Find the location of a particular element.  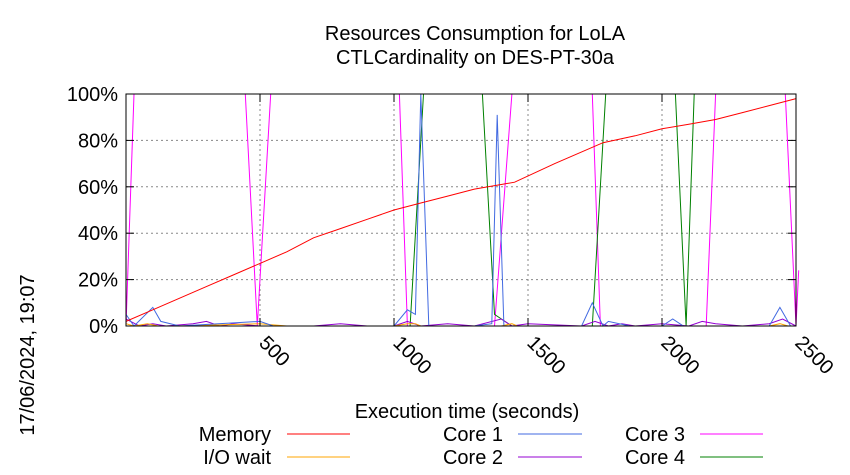

chart-subtitle: CTLCardinality on DES-PT-30a is located at coordinates (475, 58).